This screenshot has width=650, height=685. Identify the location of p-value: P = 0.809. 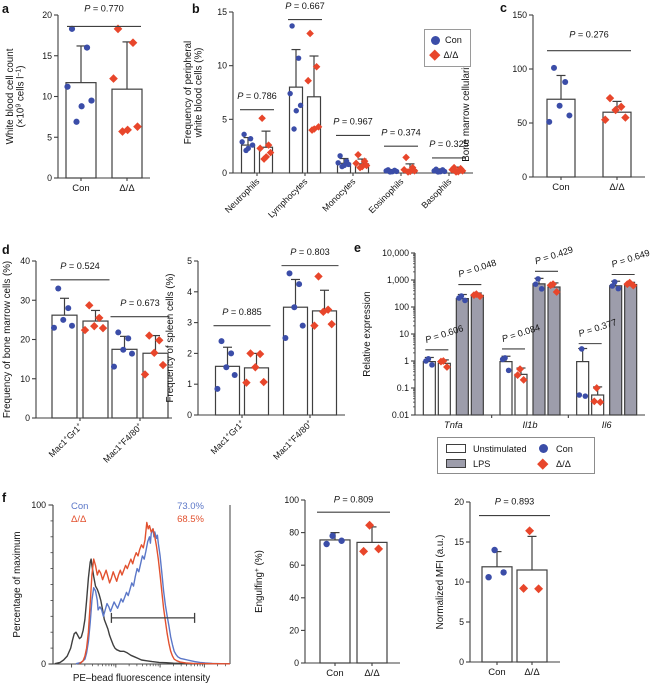
(354, 499).